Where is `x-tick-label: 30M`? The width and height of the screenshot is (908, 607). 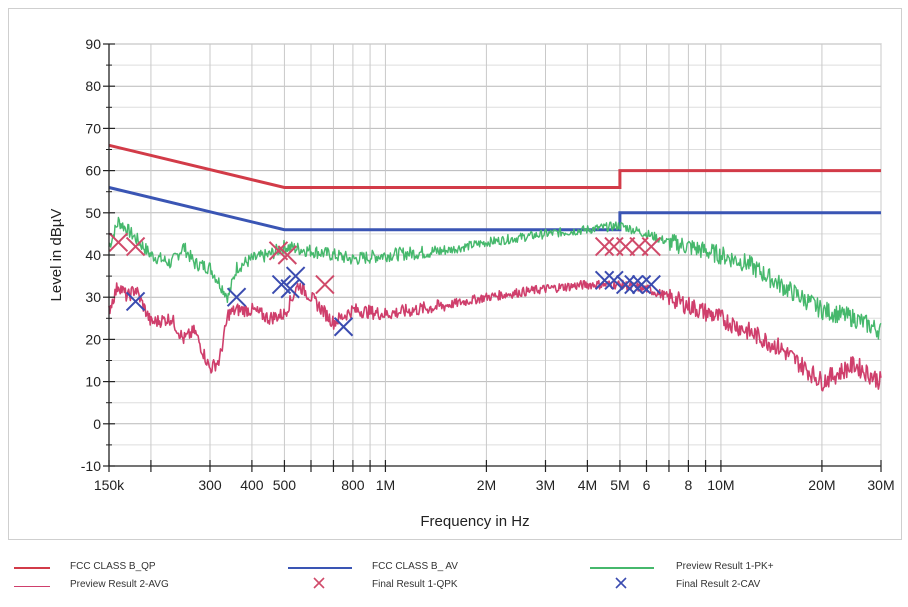 x-tick-label: 30M is located at coordinates (880, 485).